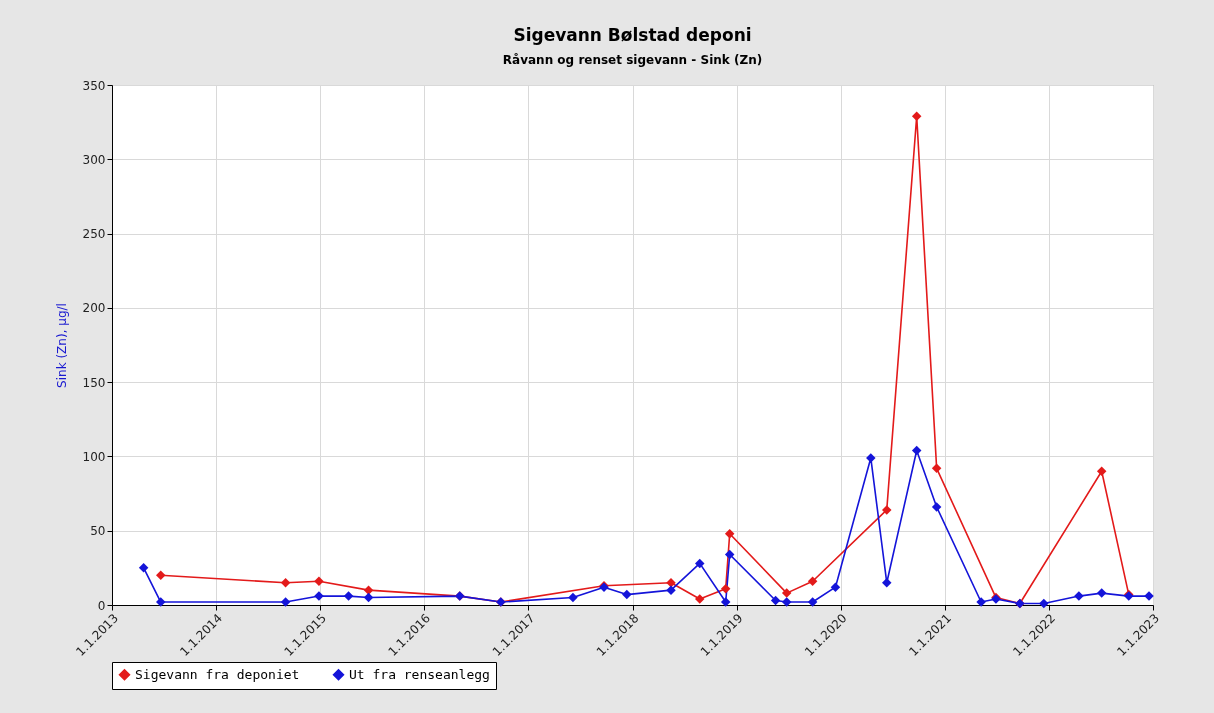 This screenshot has width=1214, height=713. Describe the element at coordinates (632, 35) in the screenshot. I see `chart-title: Sigevann Bølstad deponi` at that location.